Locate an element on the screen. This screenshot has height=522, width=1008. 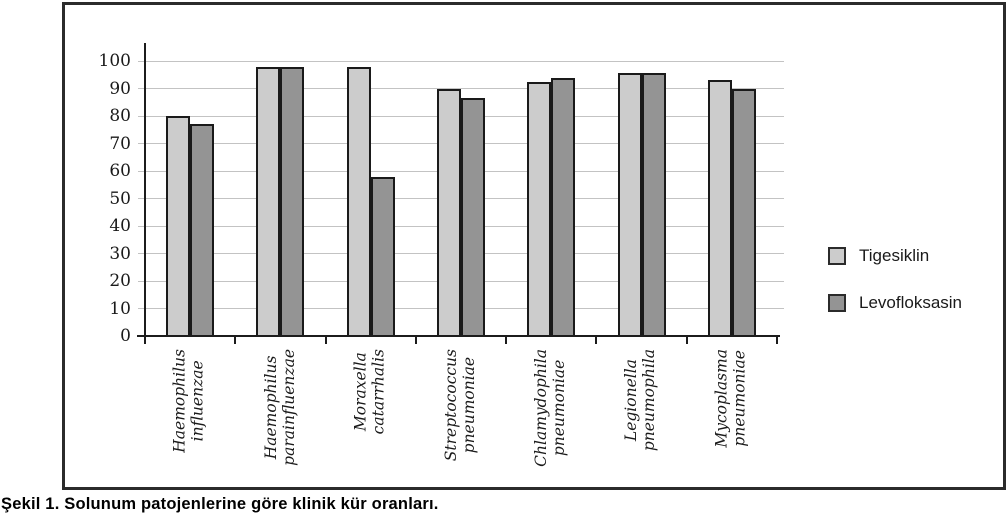
category-label-streptococcus-pneumoniae: Streptococcus pneumoniae is located at coordinates (460, 405).